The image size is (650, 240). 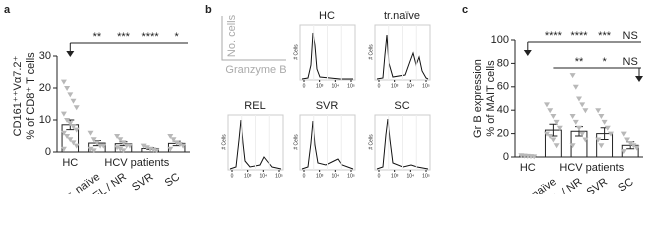 I want to click on y-tick-label: 40, so click(x=503, y=110).